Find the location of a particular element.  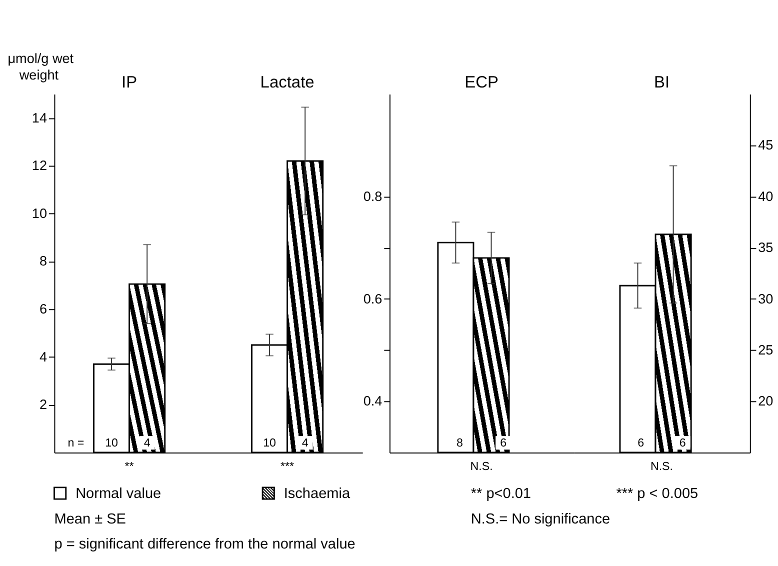

text: Mean ± SE is located at coordinates (90, 519).